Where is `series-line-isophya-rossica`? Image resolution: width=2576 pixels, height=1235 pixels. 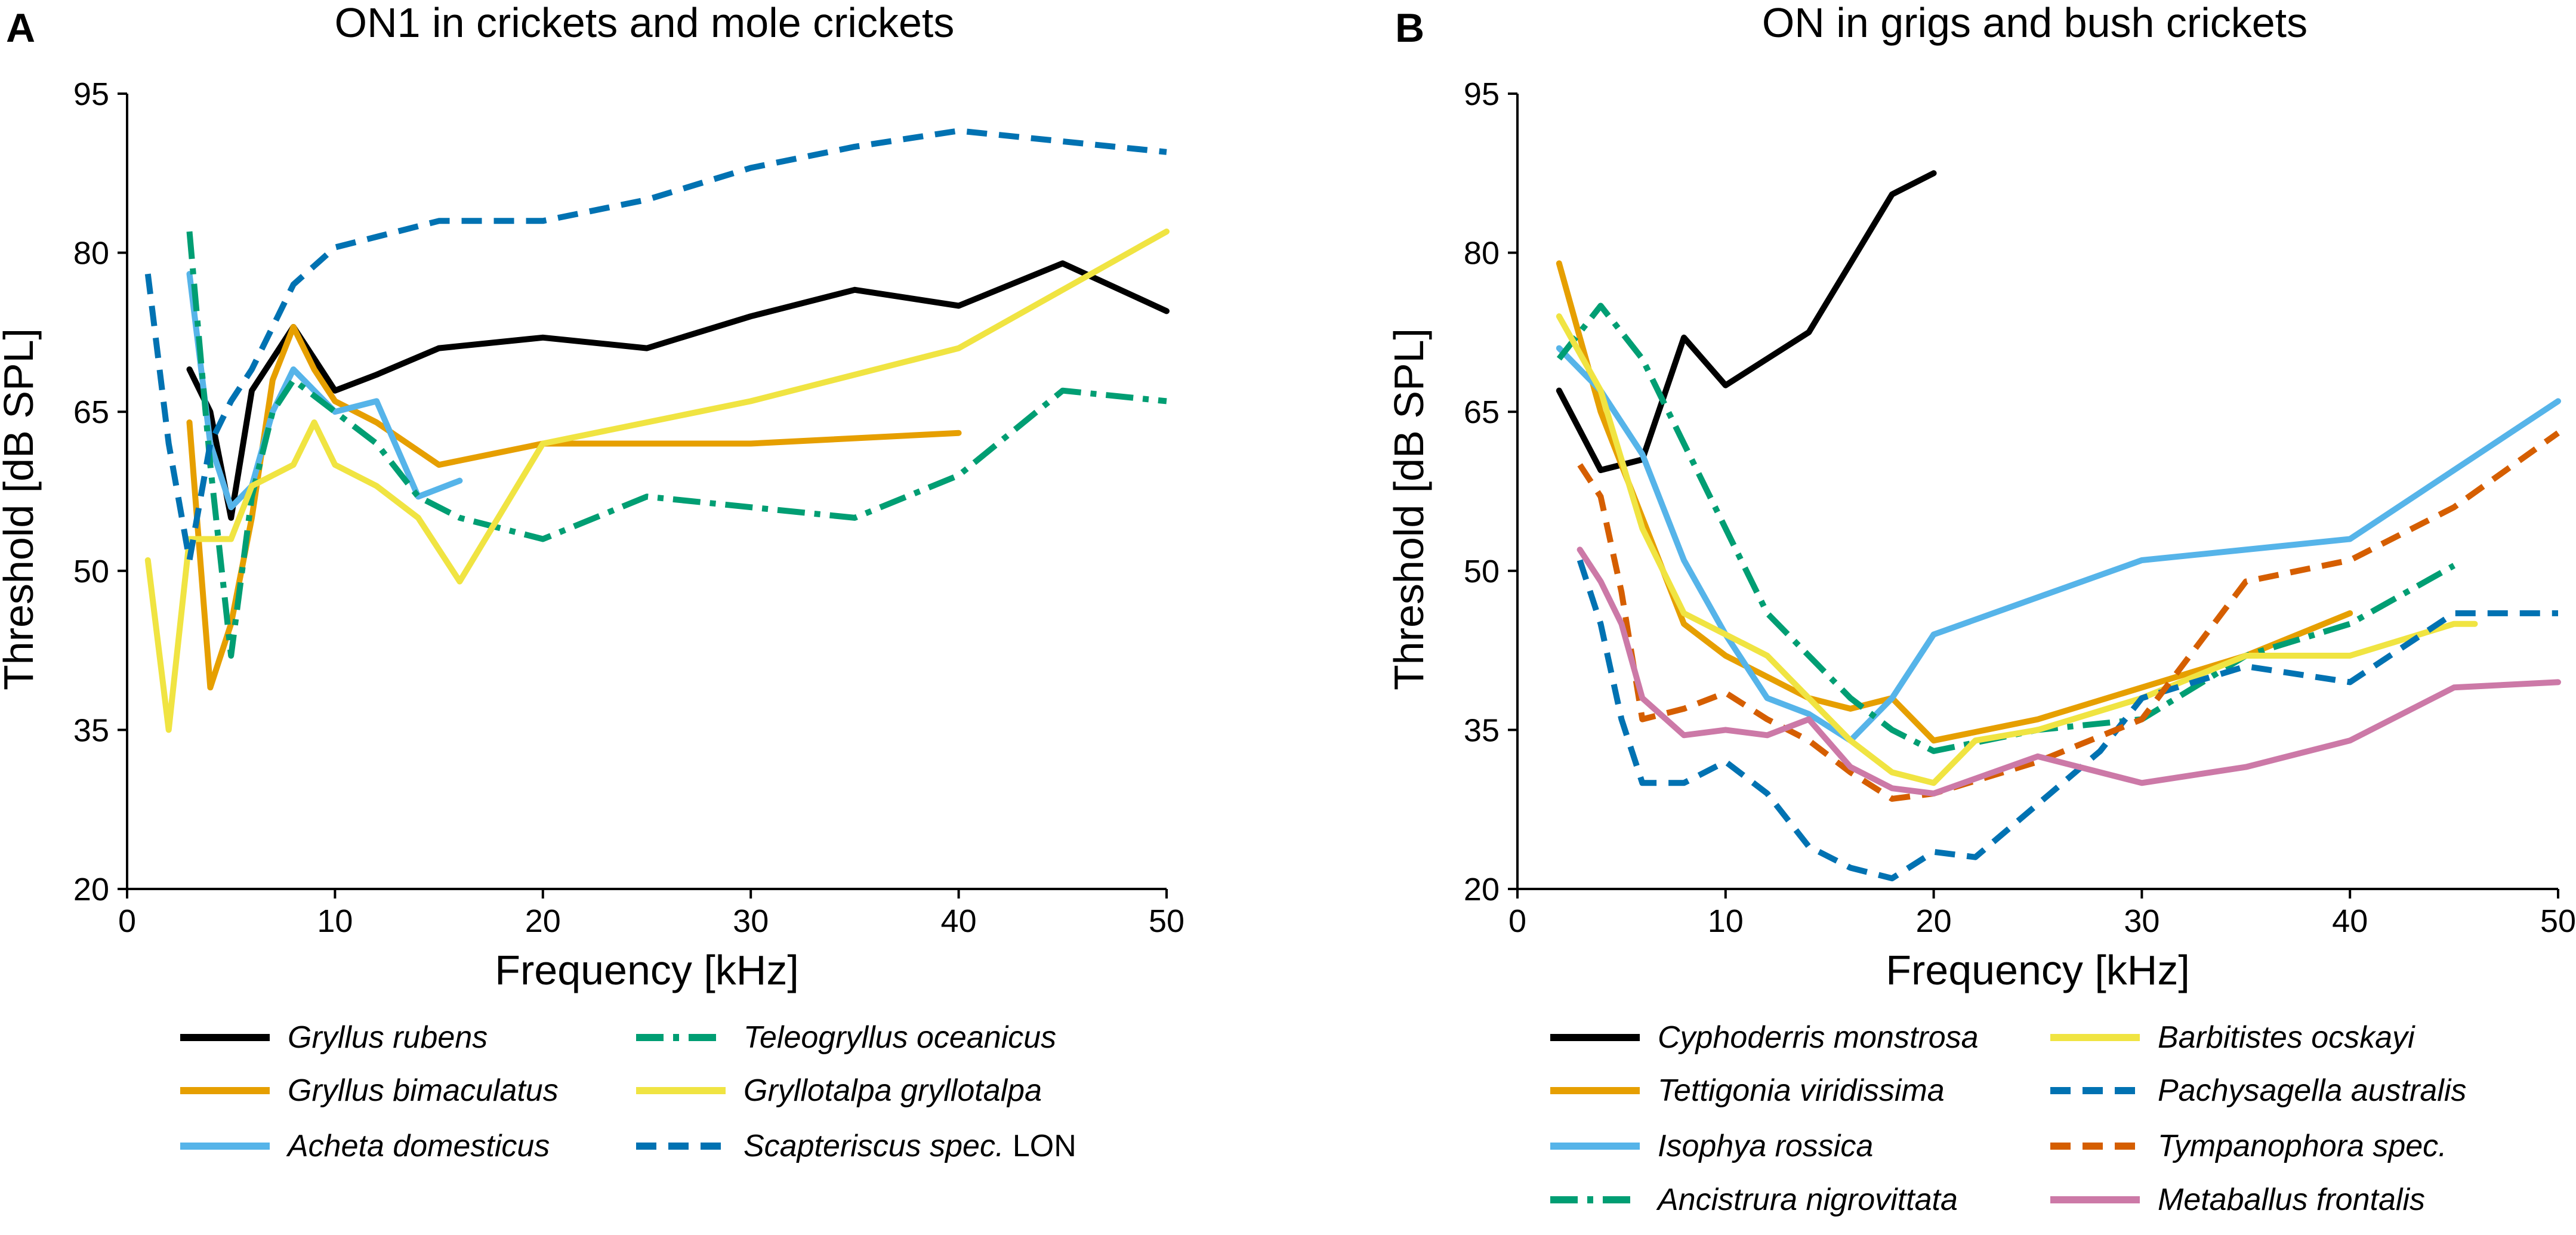
series-line-isophya-rossica is located at coordinates (2058, 544).